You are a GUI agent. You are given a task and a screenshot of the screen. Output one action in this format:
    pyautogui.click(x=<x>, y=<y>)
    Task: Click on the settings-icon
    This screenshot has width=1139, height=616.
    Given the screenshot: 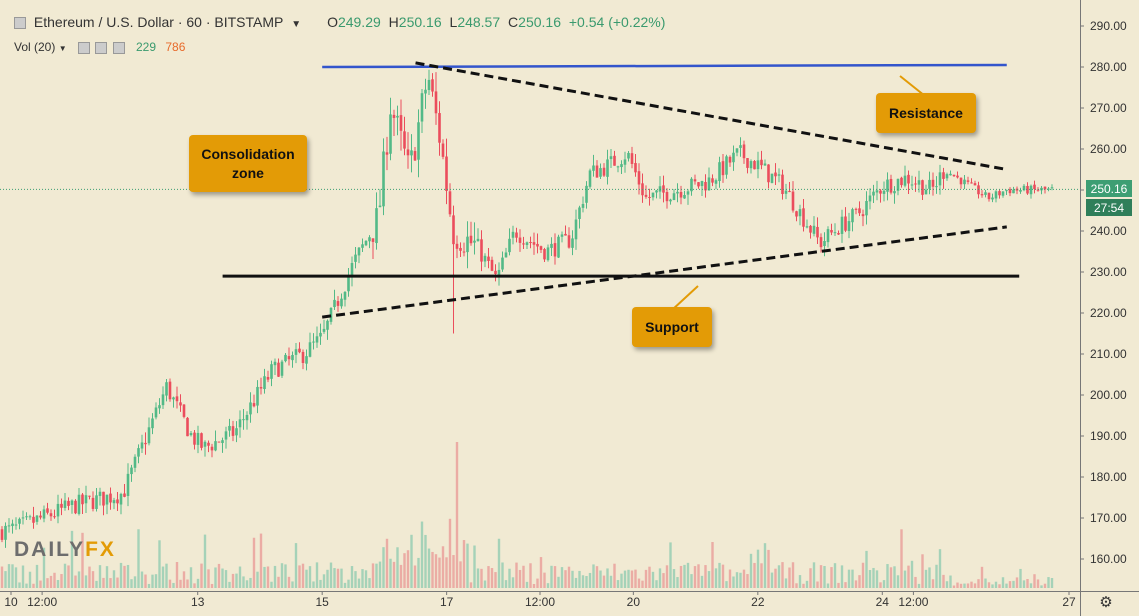 What is the action you would take?
    pyautogui.click(x=101, y=47)
    